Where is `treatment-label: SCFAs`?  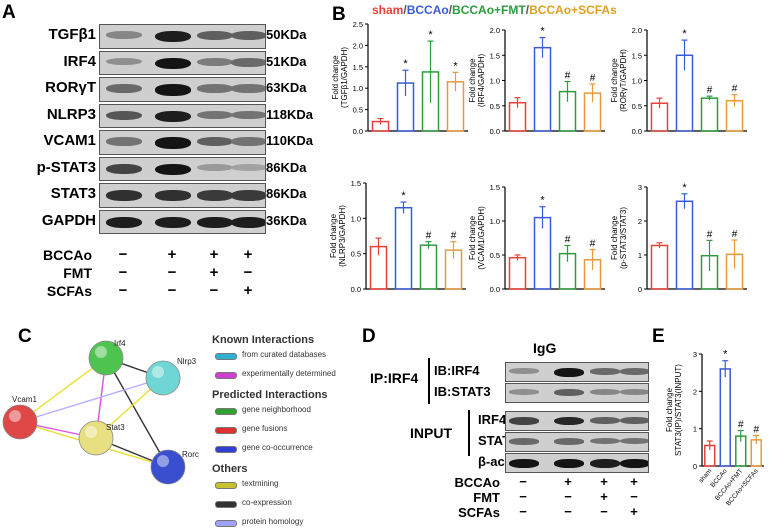
treatment-label: SCFAs is located at coordinates (479, 512).